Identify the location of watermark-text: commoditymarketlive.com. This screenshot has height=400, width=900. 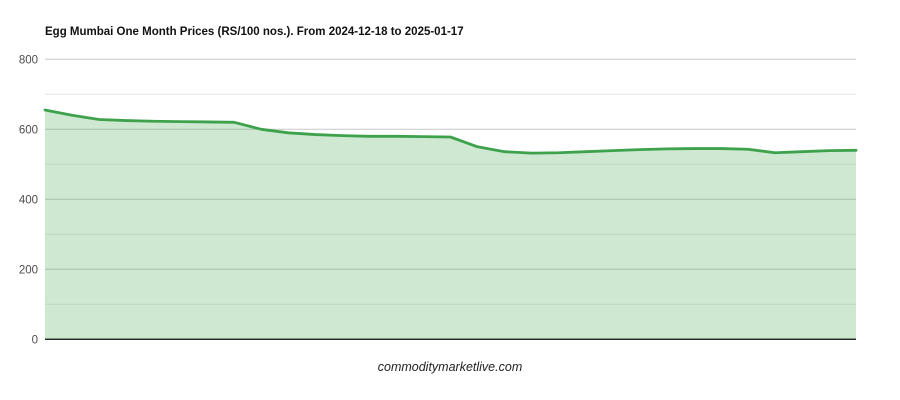
(450, 367).